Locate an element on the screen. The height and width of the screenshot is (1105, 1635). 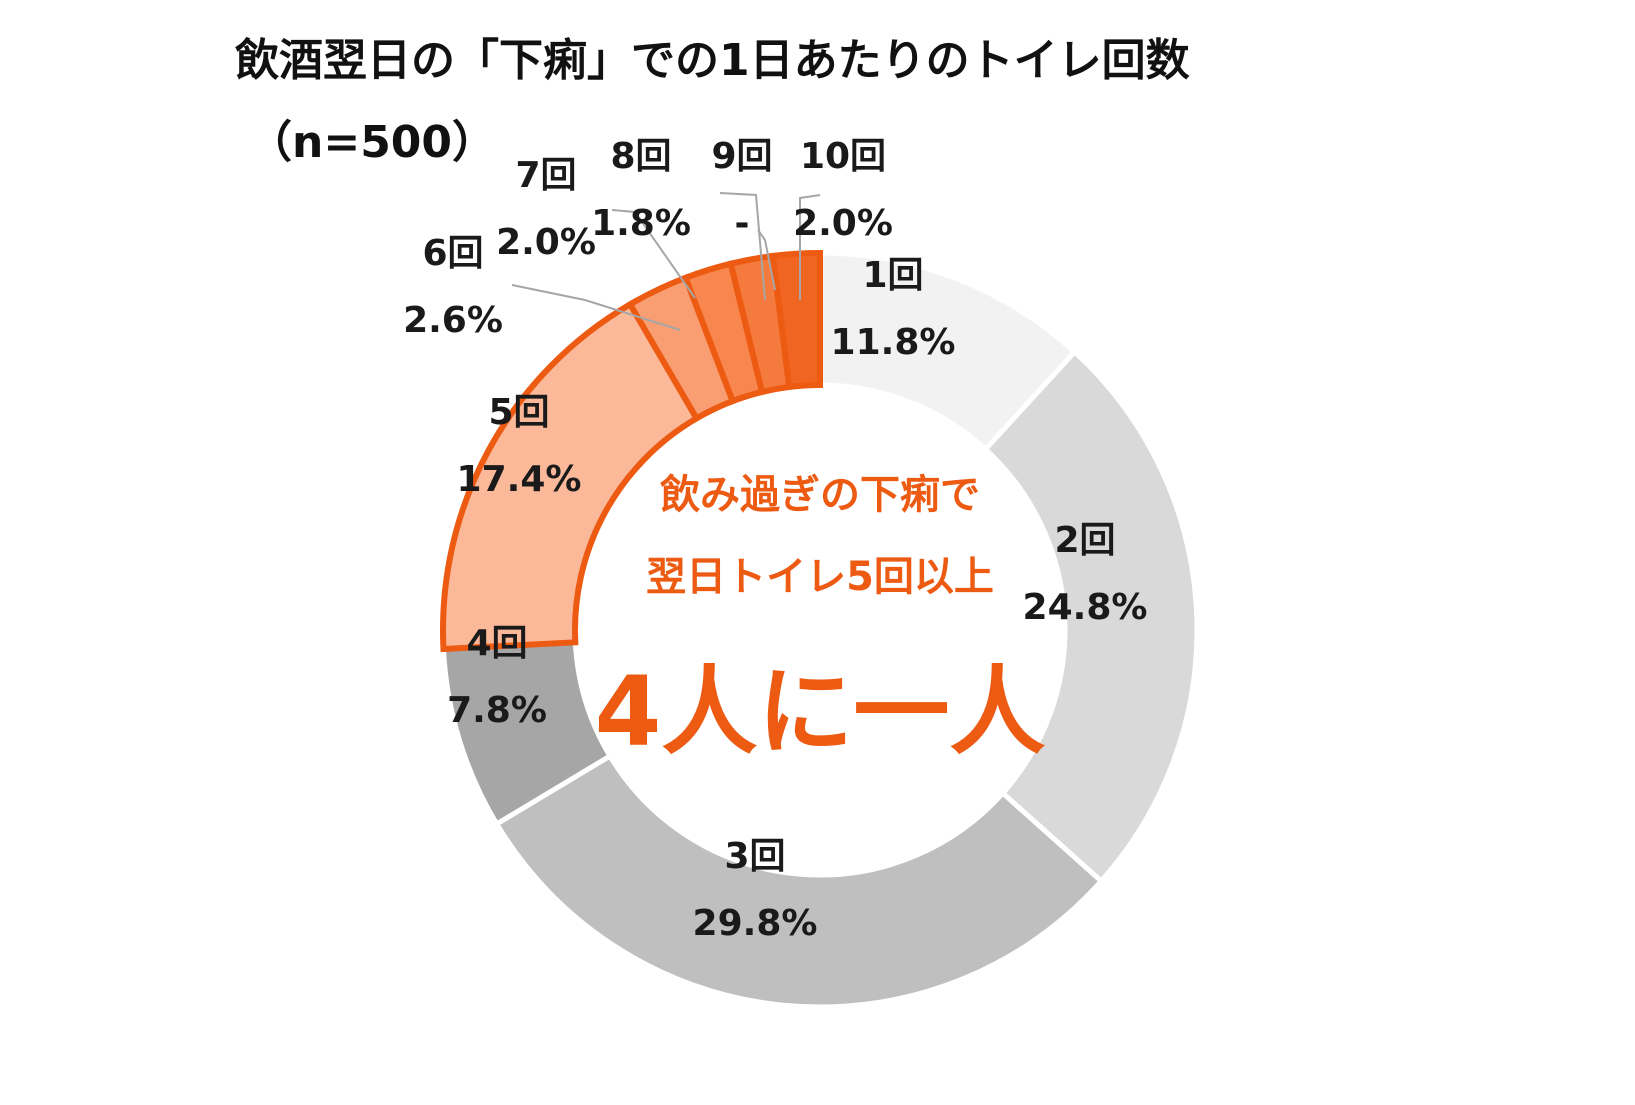
slice-label-10: 10回 2.0% is located at coordinates (843, 190).